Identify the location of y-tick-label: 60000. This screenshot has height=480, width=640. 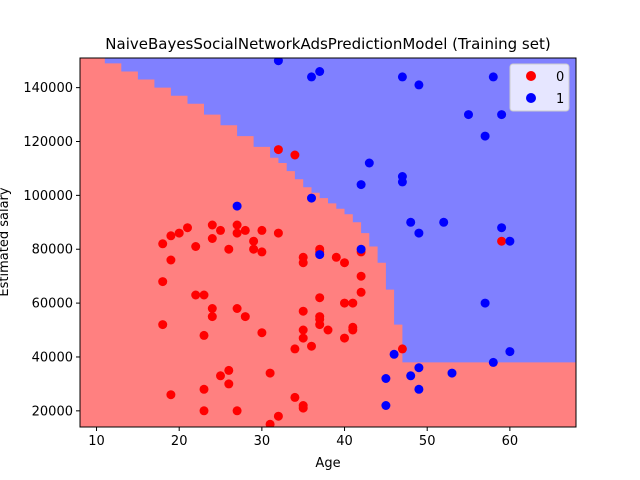
(52, 304).